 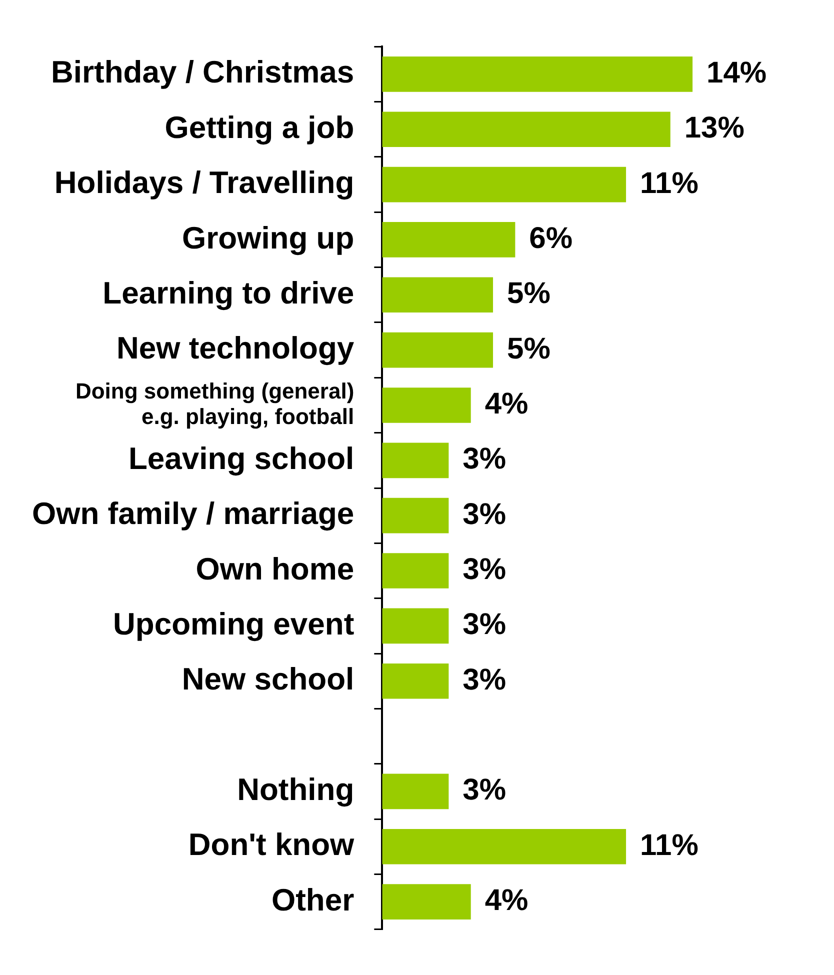 I want to click on y-tick-label: Other, so click(x=312, y=900).